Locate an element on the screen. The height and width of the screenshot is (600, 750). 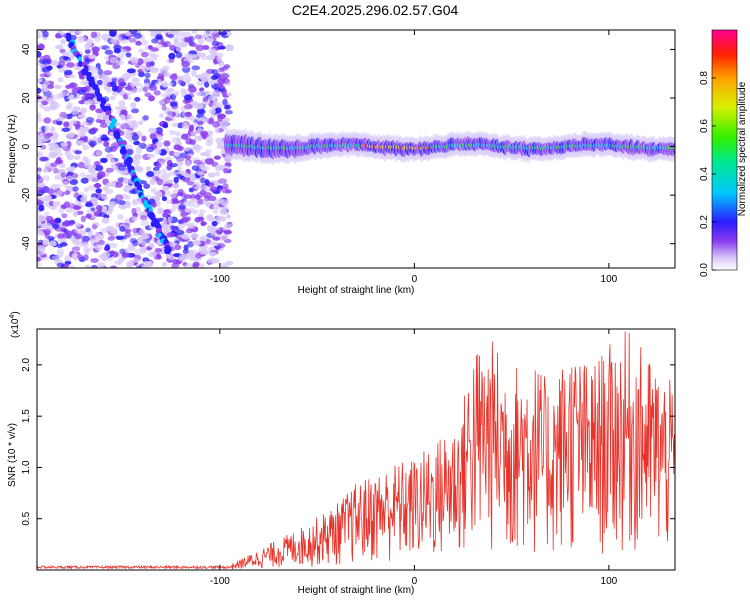
y-tick-label: -40 is located at coordinates (26, 243).